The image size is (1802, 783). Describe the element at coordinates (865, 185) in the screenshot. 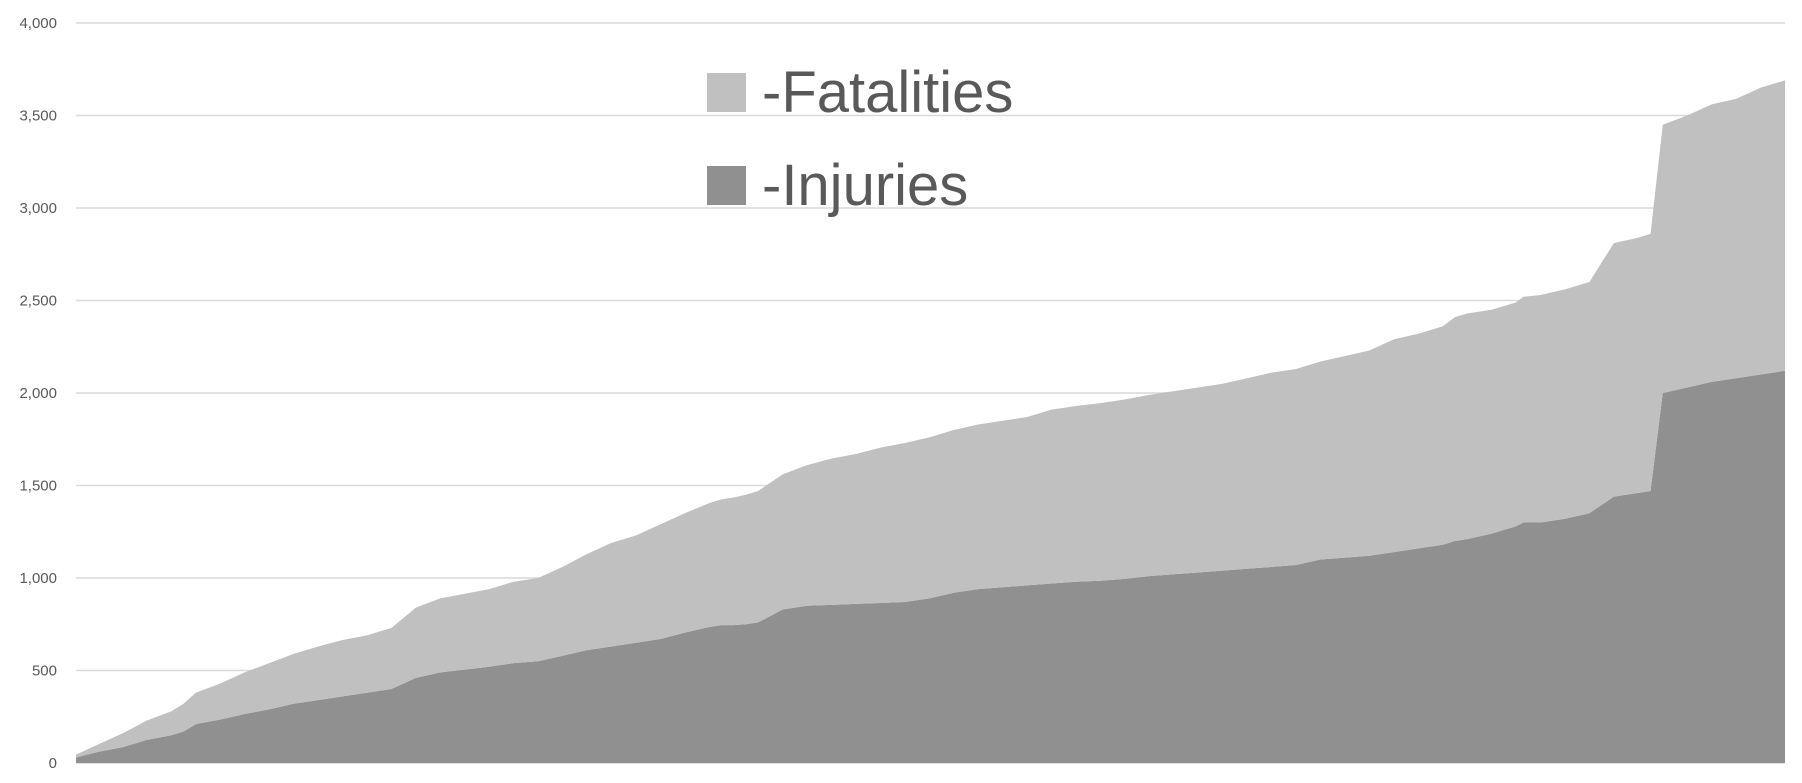

I see `legend-label-injuries: -Injuries` at that location.